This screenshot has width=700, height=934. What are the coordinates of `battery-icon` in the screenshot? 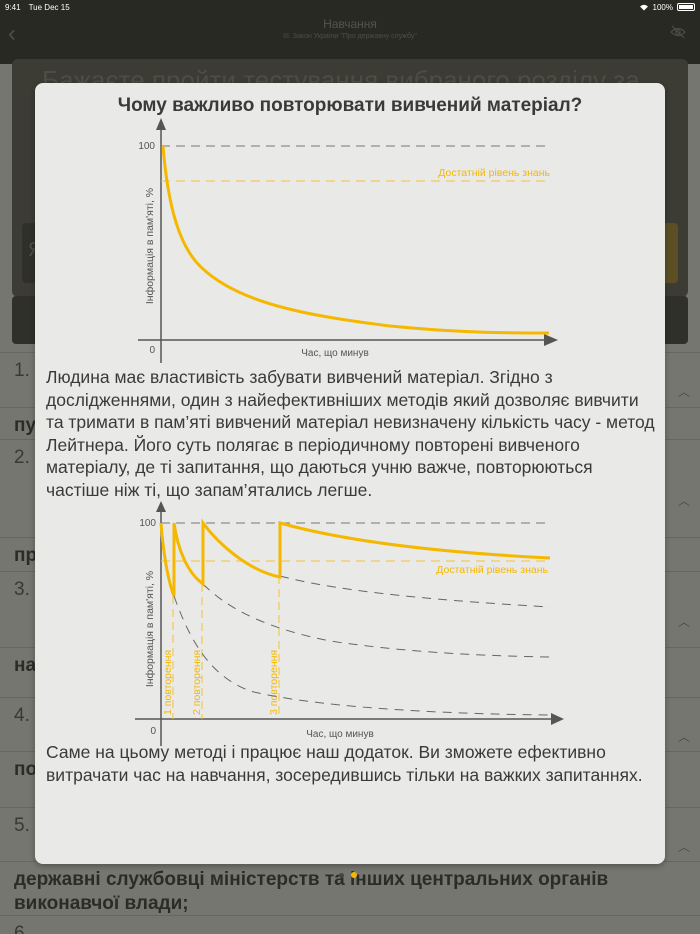 It's located at (686, 7).